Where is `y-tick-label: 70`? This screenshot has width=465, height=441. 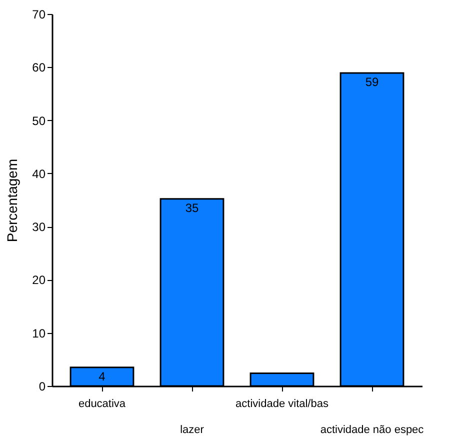 y-tick-label: 70 is located at coordinates (39, 15).